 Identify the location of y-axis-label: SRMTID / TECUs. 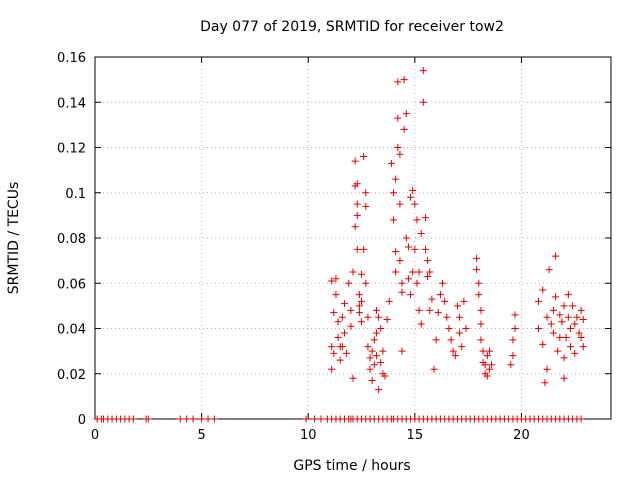
(14, 238).